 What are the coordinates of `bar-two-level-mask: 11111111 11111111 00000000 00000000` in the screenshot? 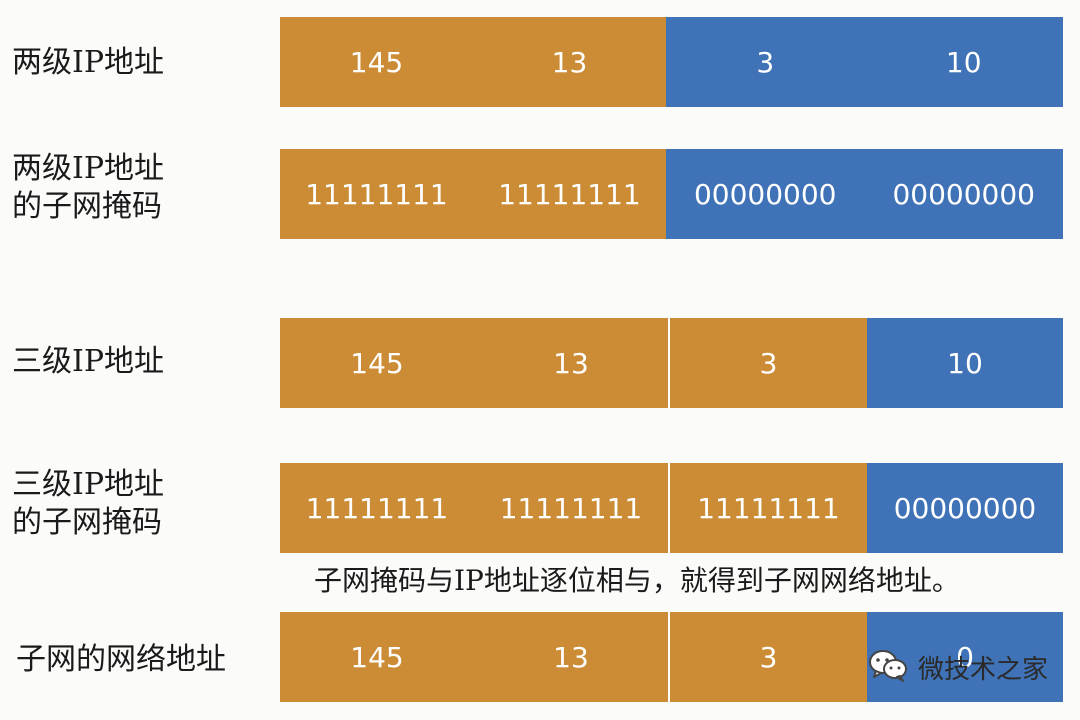 It's located at (671, 194).